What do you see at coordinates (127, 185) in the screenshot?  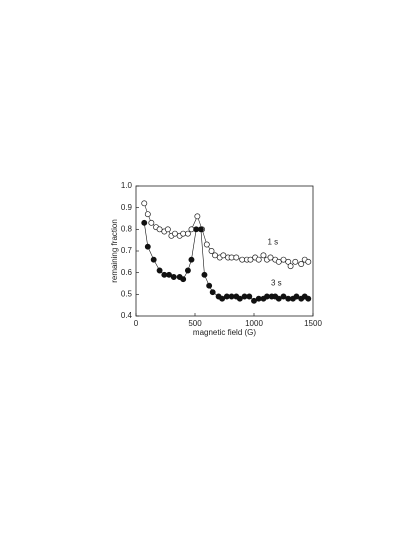 I see `y-tick-label: 1.0` at bounding box center [127, 185].